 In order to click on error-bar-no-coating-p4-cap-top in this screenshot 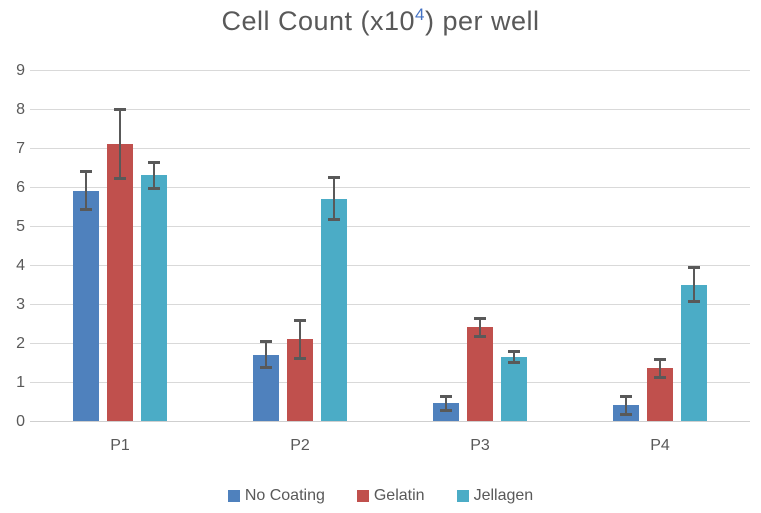, I will do `click(626, 396)`.